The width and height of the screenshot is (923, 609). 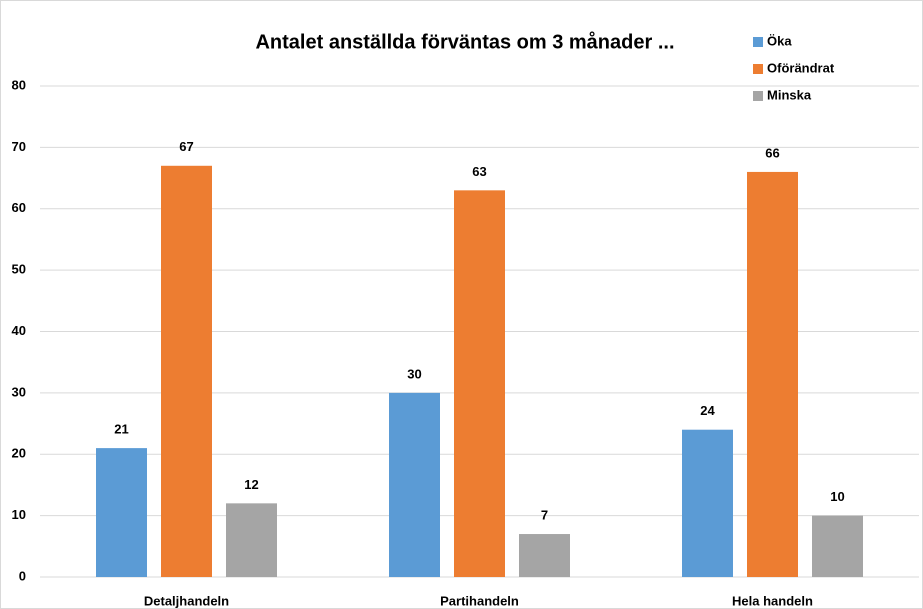 What do you see at coordinates (19, 453) in the screenshot?
I see `y-tick-label: 20` at bounding box center [19, 453].